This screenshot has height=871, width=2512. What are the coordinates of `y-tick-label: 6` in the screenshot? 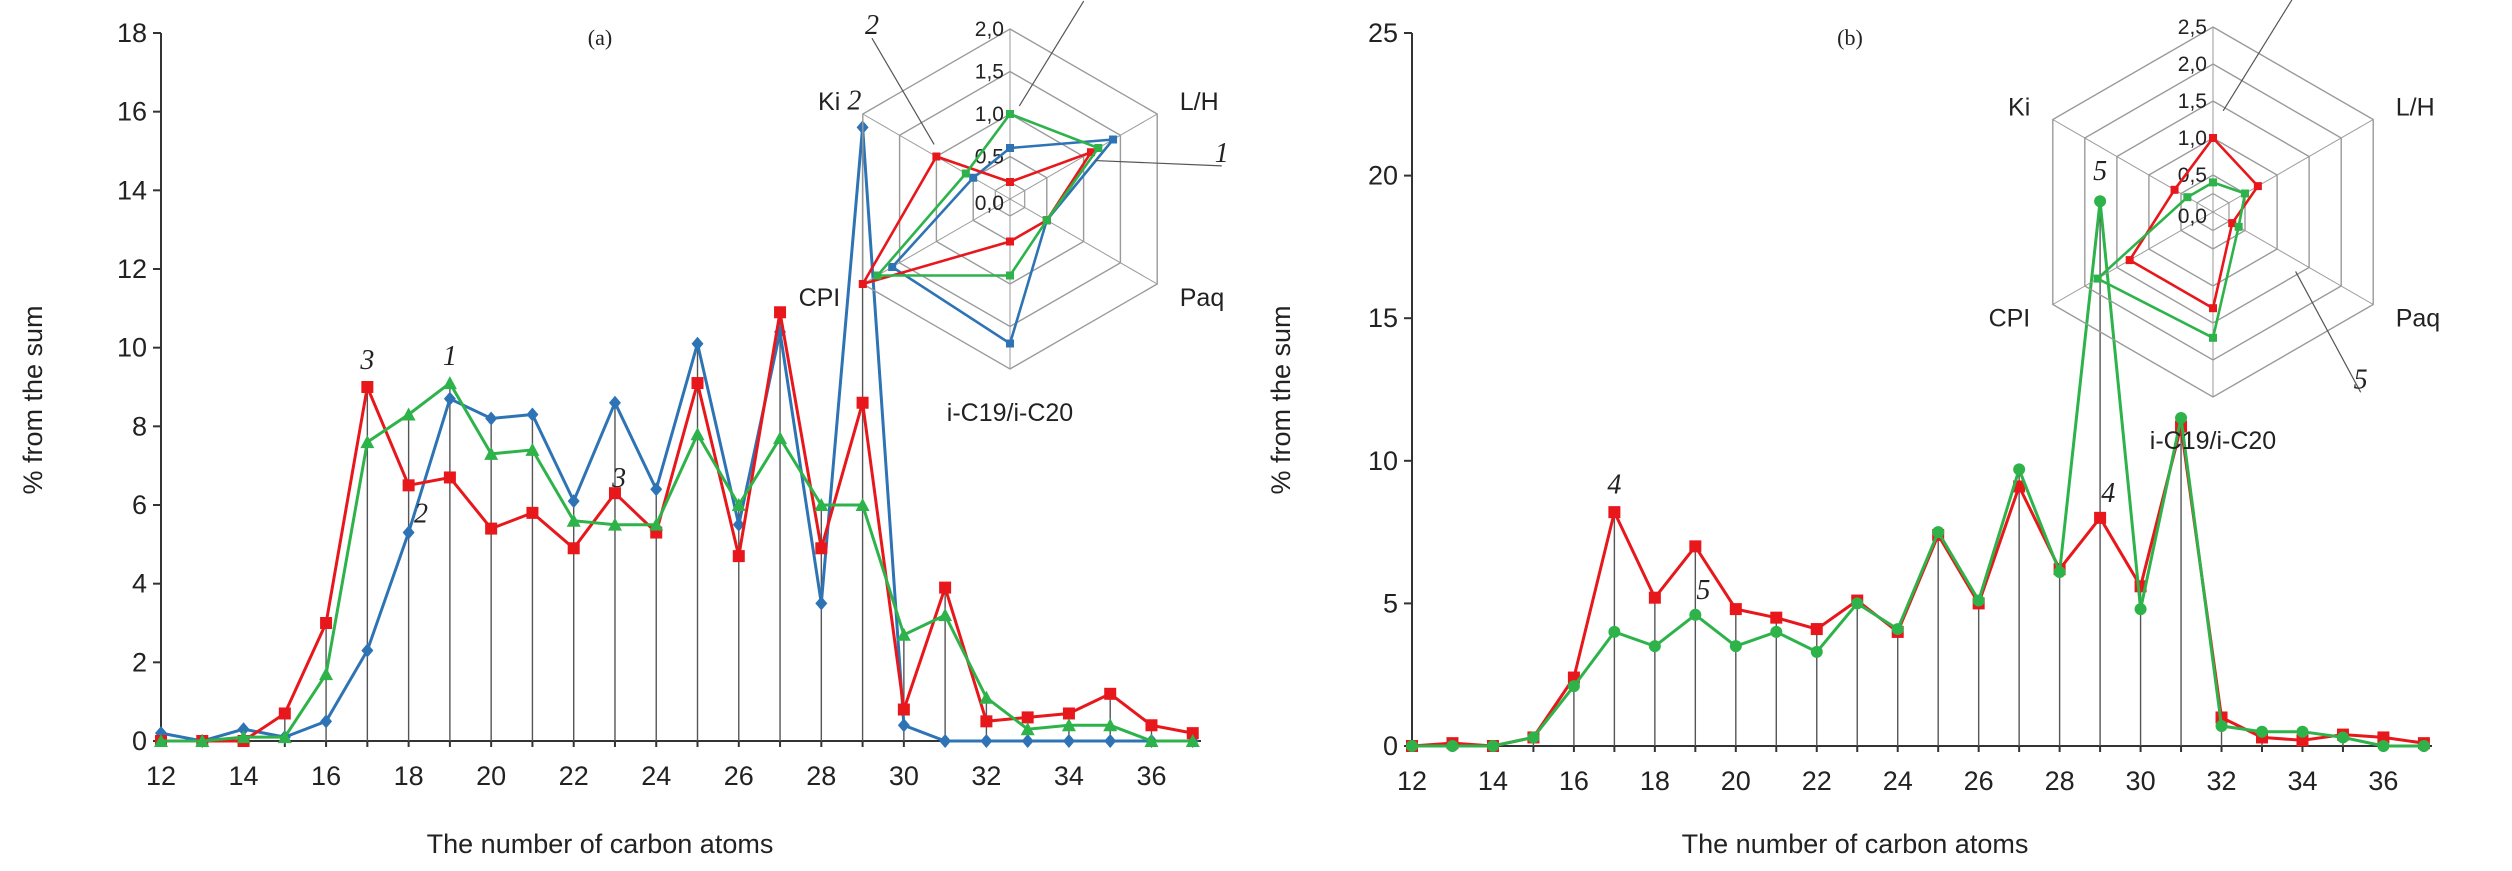 It's located at (139, 505).